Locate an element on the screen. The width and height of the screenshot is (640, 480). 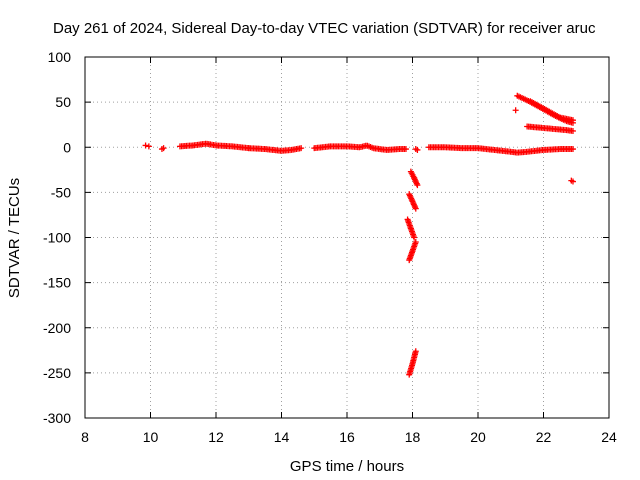
x-tick-label: 18 is located at coordinates (413, 437).